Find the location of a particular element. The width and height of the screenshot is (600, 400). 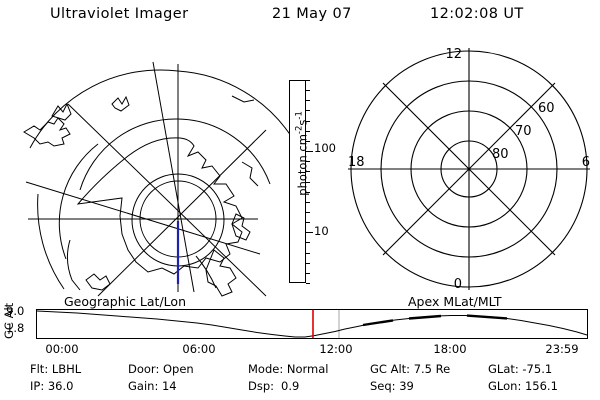

apex-panel-caption: Apex MLat/MLT is located at coordinates (455, 301).